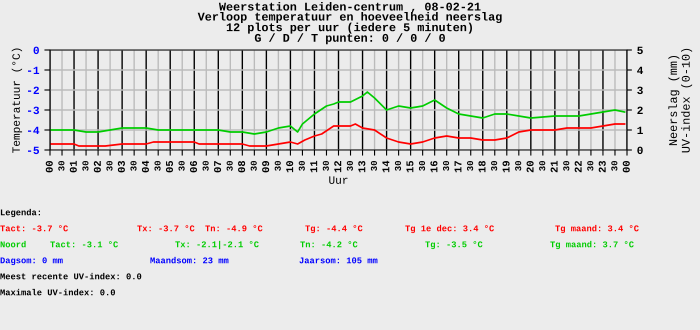  What do you see at coordinates (71, 276) in the screenshot?
I see `text: Meest recente UV-index: 0.0` at bounding box center [71, 276].